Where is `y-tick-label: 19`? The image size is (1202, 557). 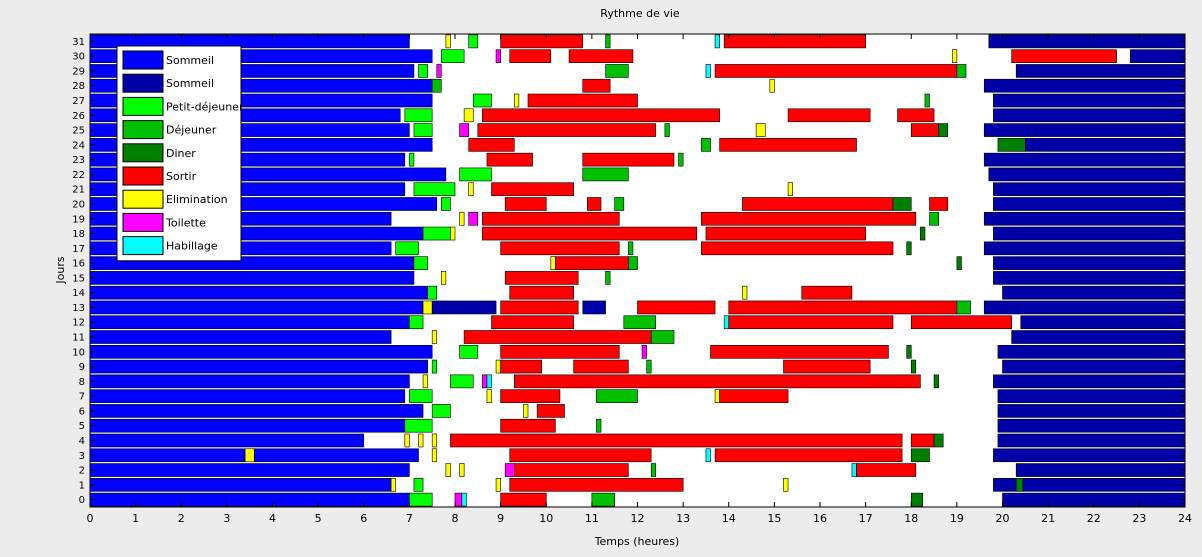
y-tick-label: 19 is located at coordinates (78, 219).